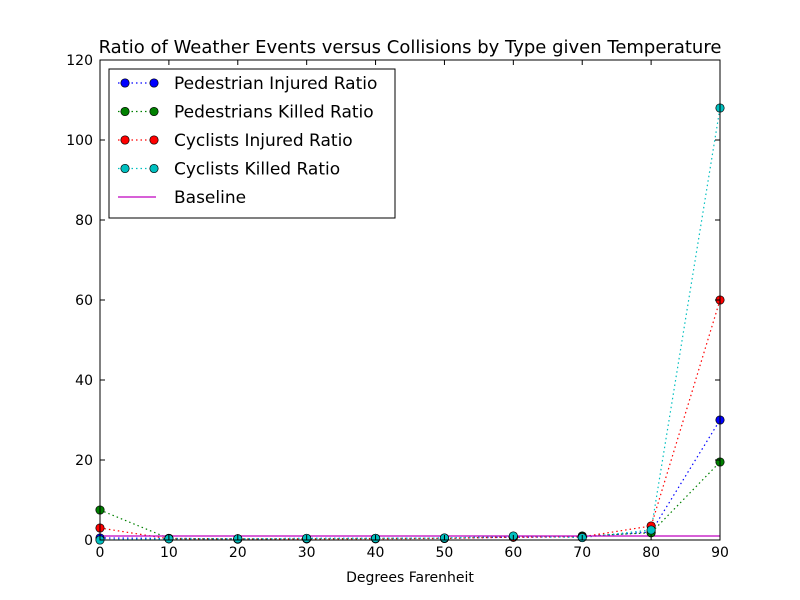 The width and height of the screenshot is (800, 600). Describe the element at coordinates (307, 553) in the screenshot. I see `x-tick-label-3: 30` at that location.